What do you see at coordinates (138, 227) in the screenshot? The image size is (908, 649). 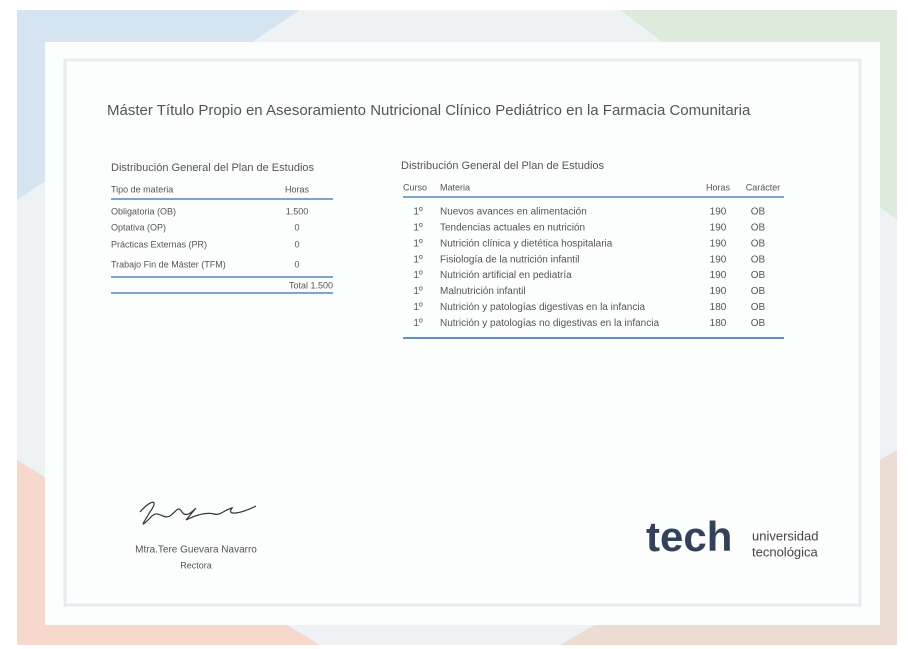 I see `cell: Optativa (OP)` at bounding box center [138, 227].